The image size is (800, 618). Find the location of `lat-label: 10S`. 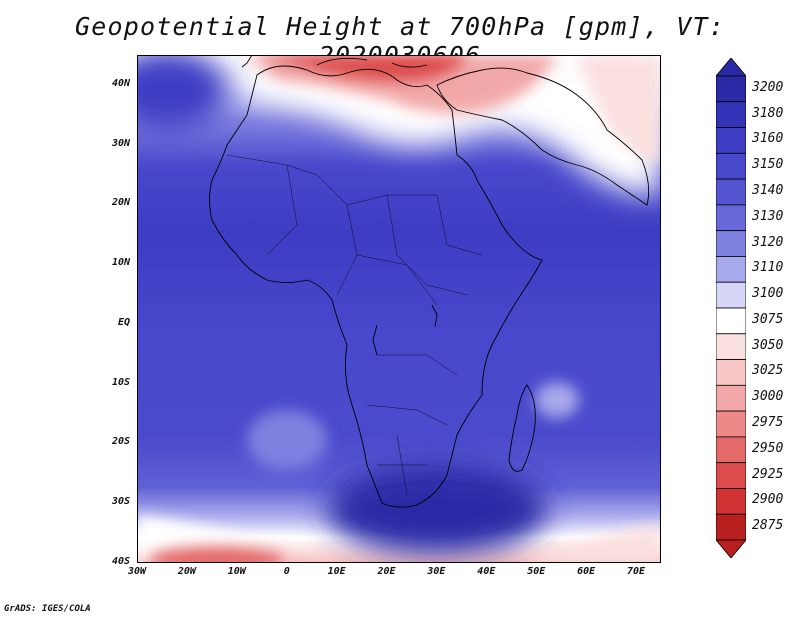

lat-label: 10S is located at coordinates (120, 382).